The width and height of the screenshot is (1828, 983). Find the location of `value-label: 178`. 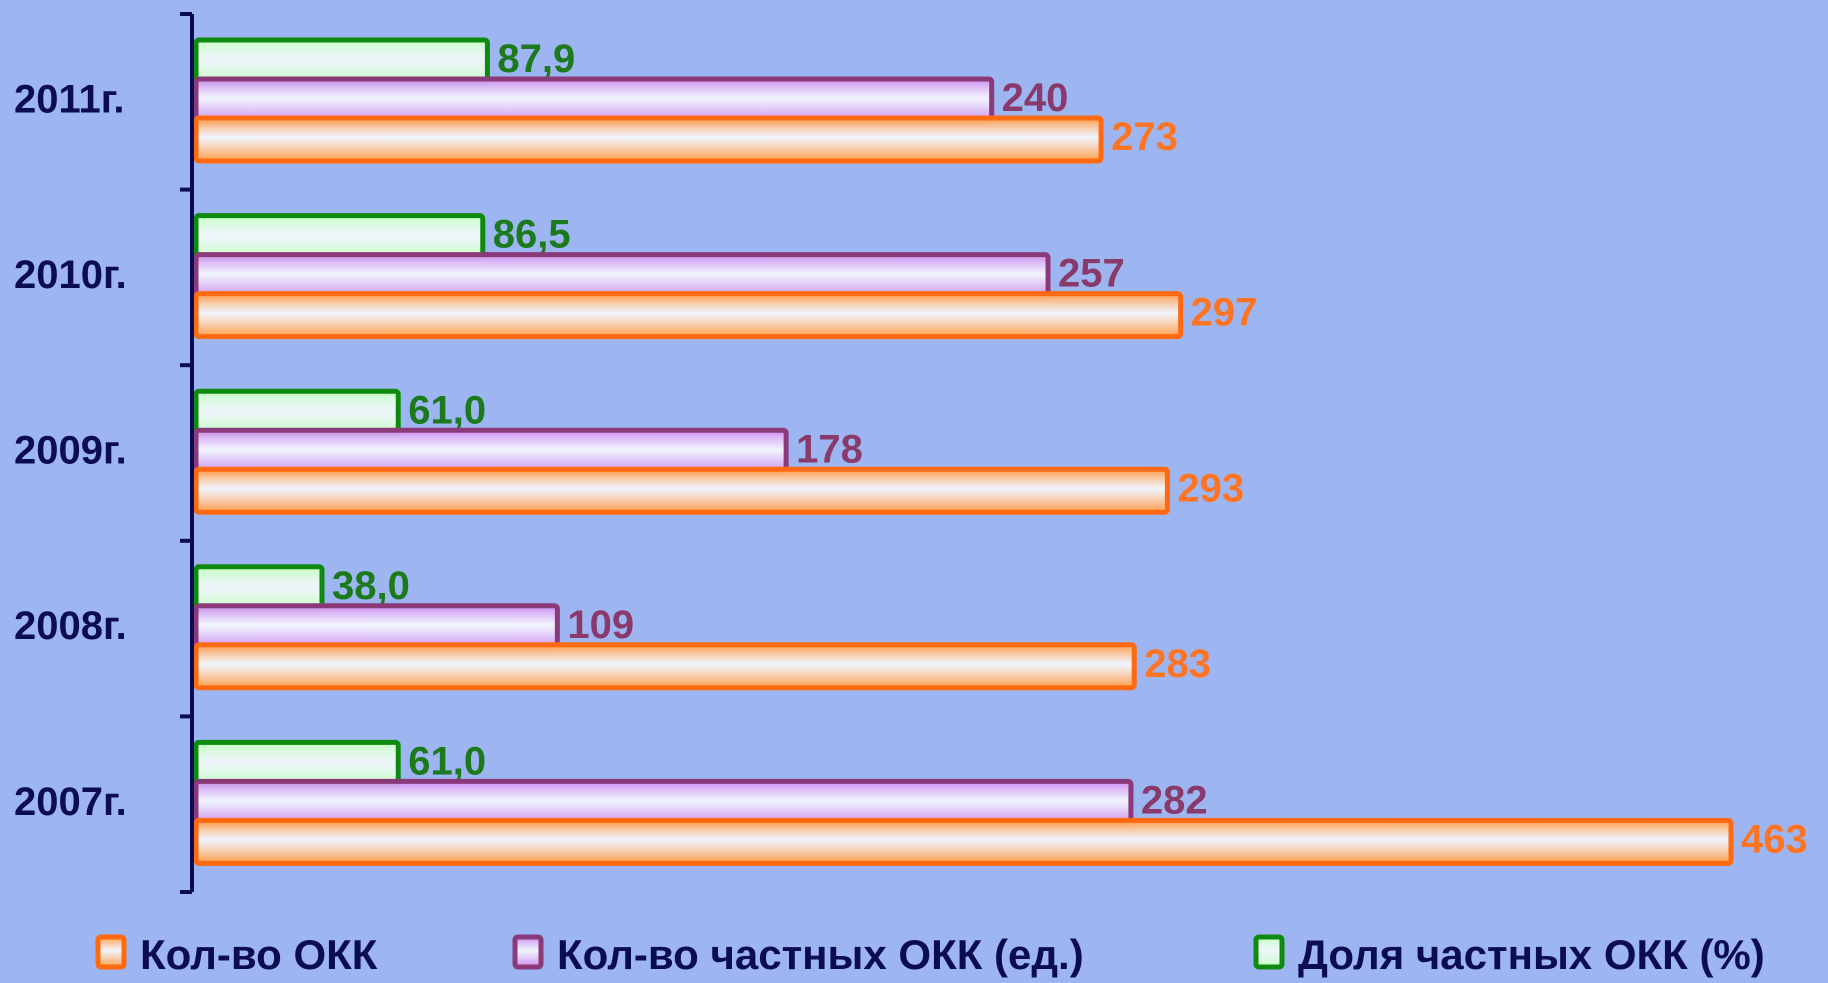

value-label: 178 is located at coordinates (829, 449).